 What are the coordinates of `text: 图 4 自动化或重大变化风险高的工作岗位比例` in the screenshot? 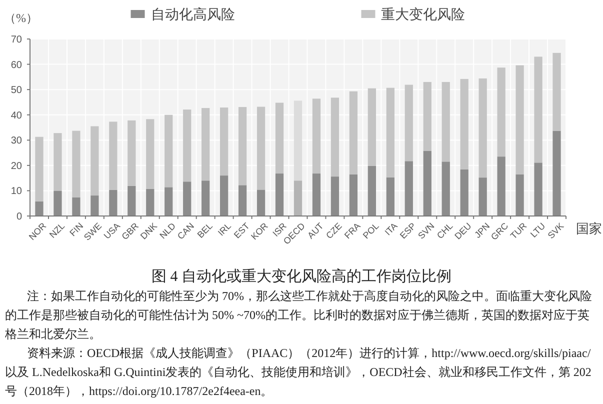 It's located at (302, 276).